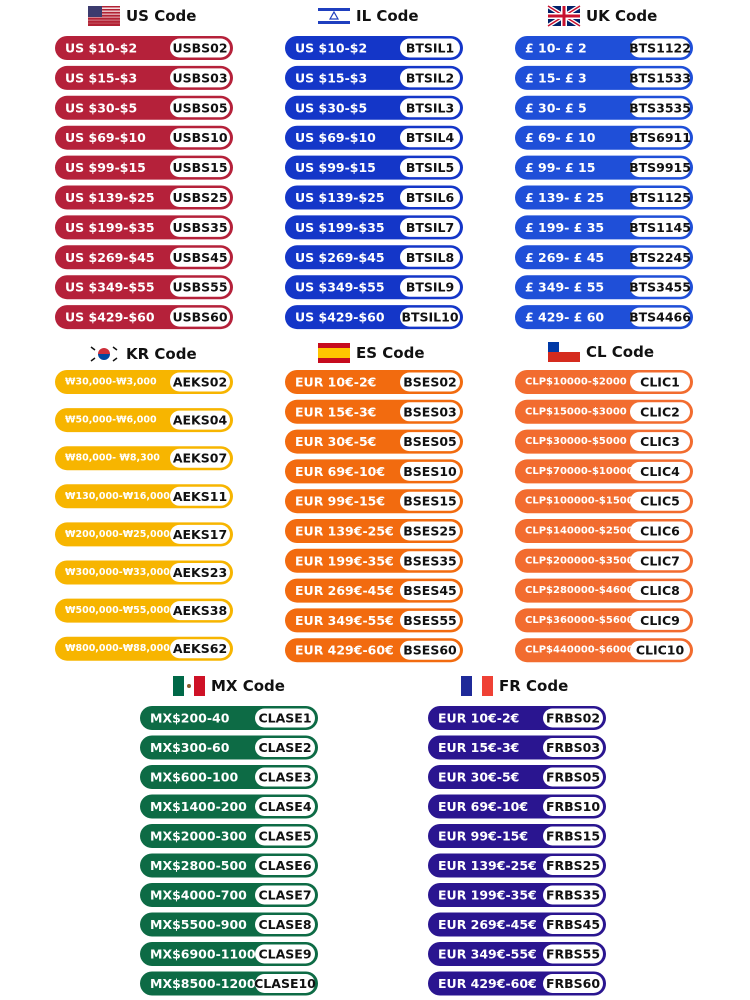 The height and width of the screenshot is (1000, 750). Describe the element at coordinates (660, 48) in the screenshot. I see `promo-code: BTS1122` at that location.